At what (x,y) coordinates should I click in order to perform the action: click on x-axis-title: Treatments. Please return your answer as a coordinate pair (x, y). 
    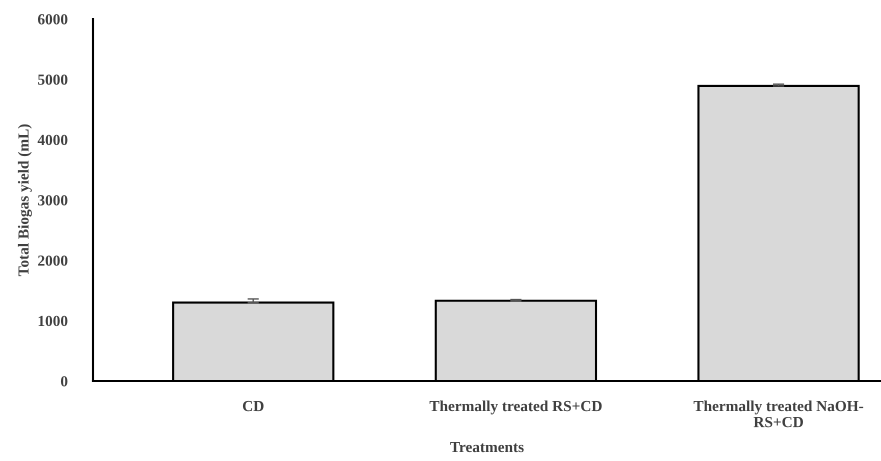
    Looking at the image, I should click on (487, 447).